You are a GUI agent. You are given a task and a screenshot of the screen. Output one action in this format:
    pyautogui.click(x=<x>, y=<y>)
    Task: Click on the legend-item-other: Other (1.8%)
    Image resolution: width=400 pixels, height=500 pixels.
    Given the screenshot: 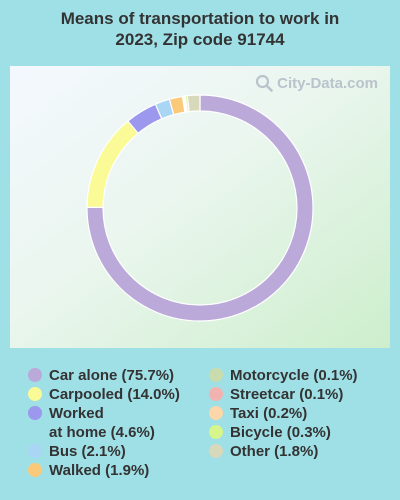 What is the action you would take?
    pyautogui.click(x=301, y=451)
    